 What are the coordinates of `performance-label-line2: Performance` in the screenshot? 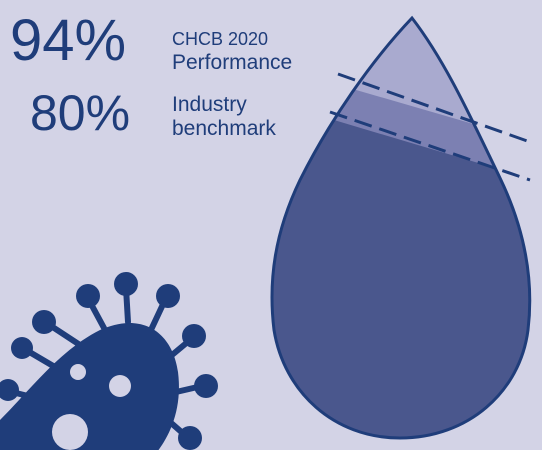 It's located at (232, 62).